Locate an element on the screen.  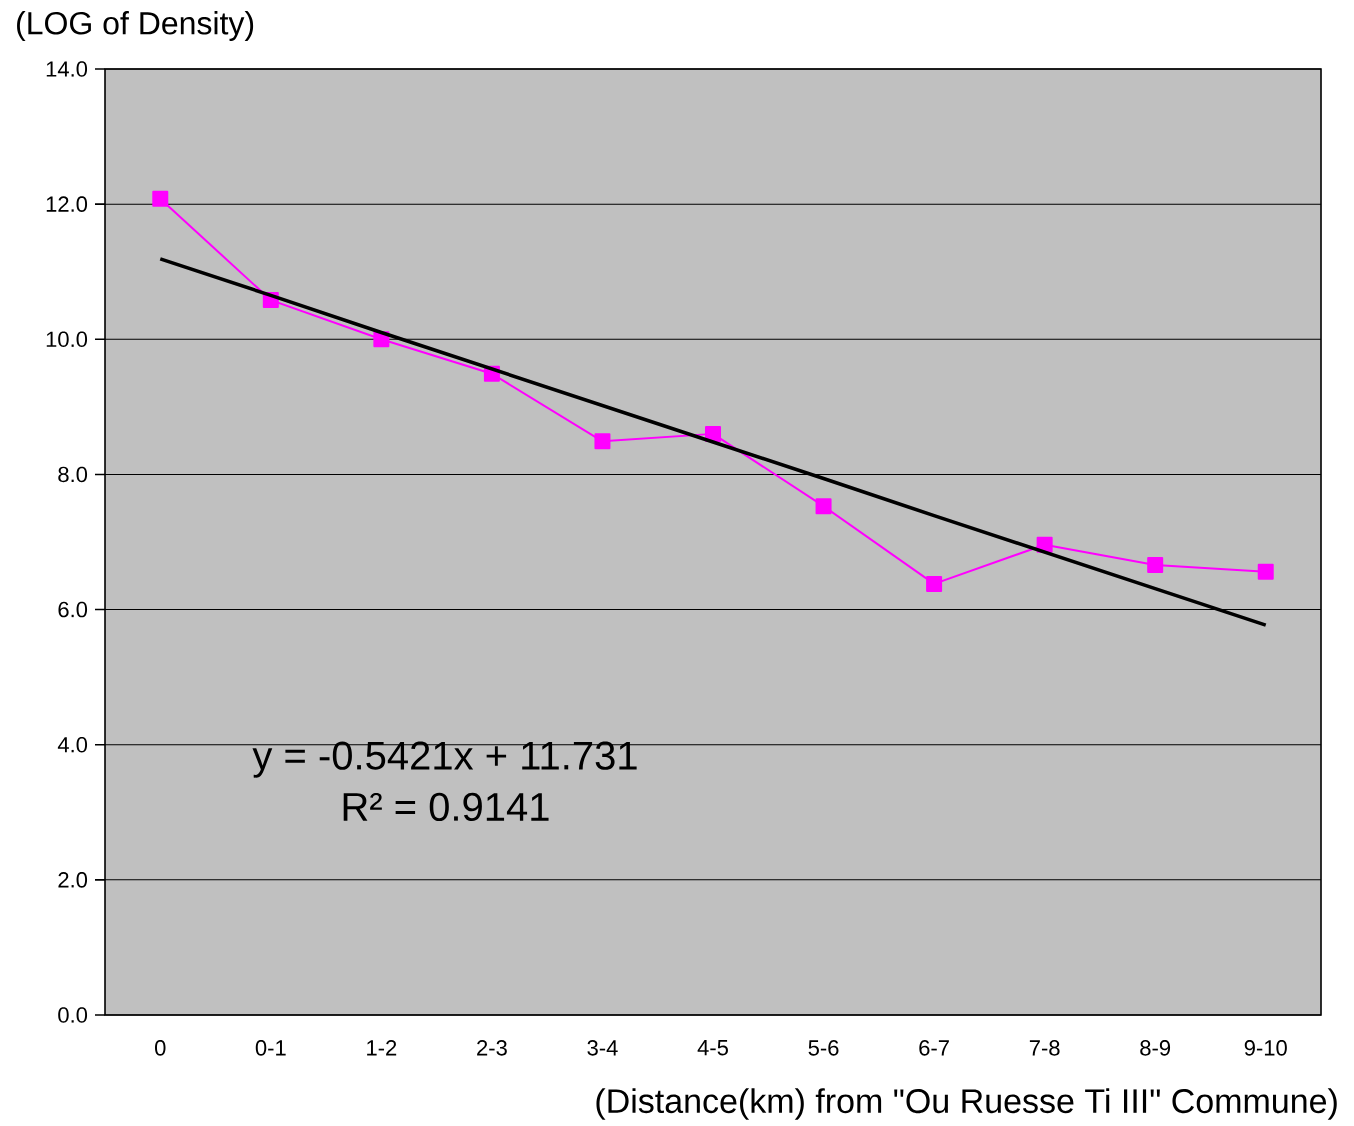
y-tick-label: 0.0 is located at coordinates (73, 1015).